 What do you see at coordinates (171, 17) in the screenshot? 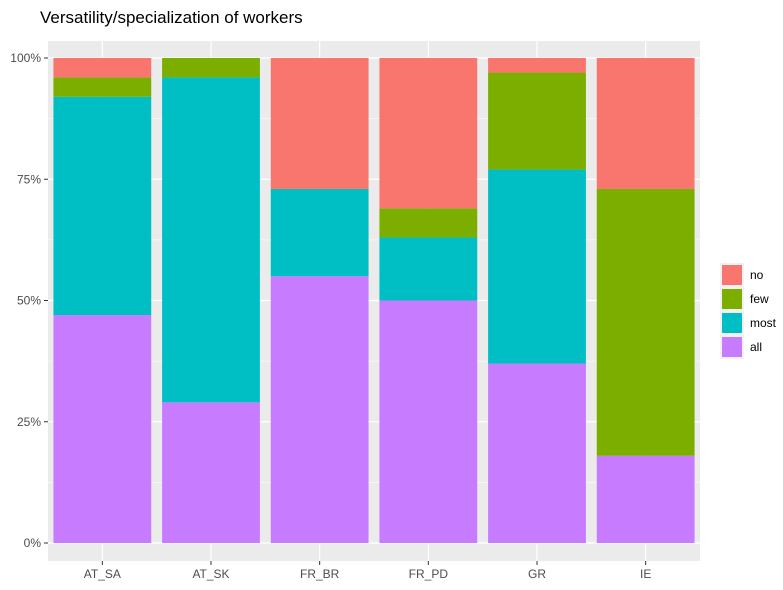
I see `chart-title: Versatility/specialization of workers` at bounding box center [171, 17].